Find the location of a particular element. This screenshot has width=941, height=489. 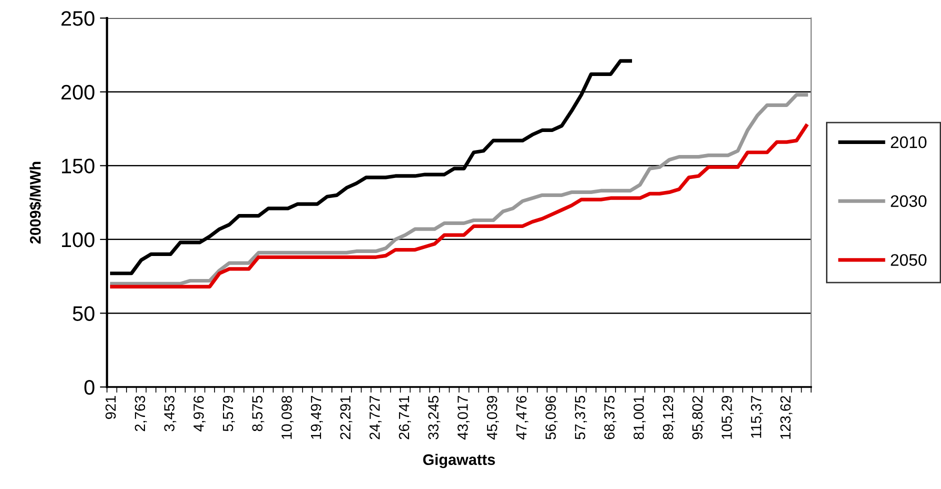

y-tick-label: 200 is located at coordinates (77, 92).